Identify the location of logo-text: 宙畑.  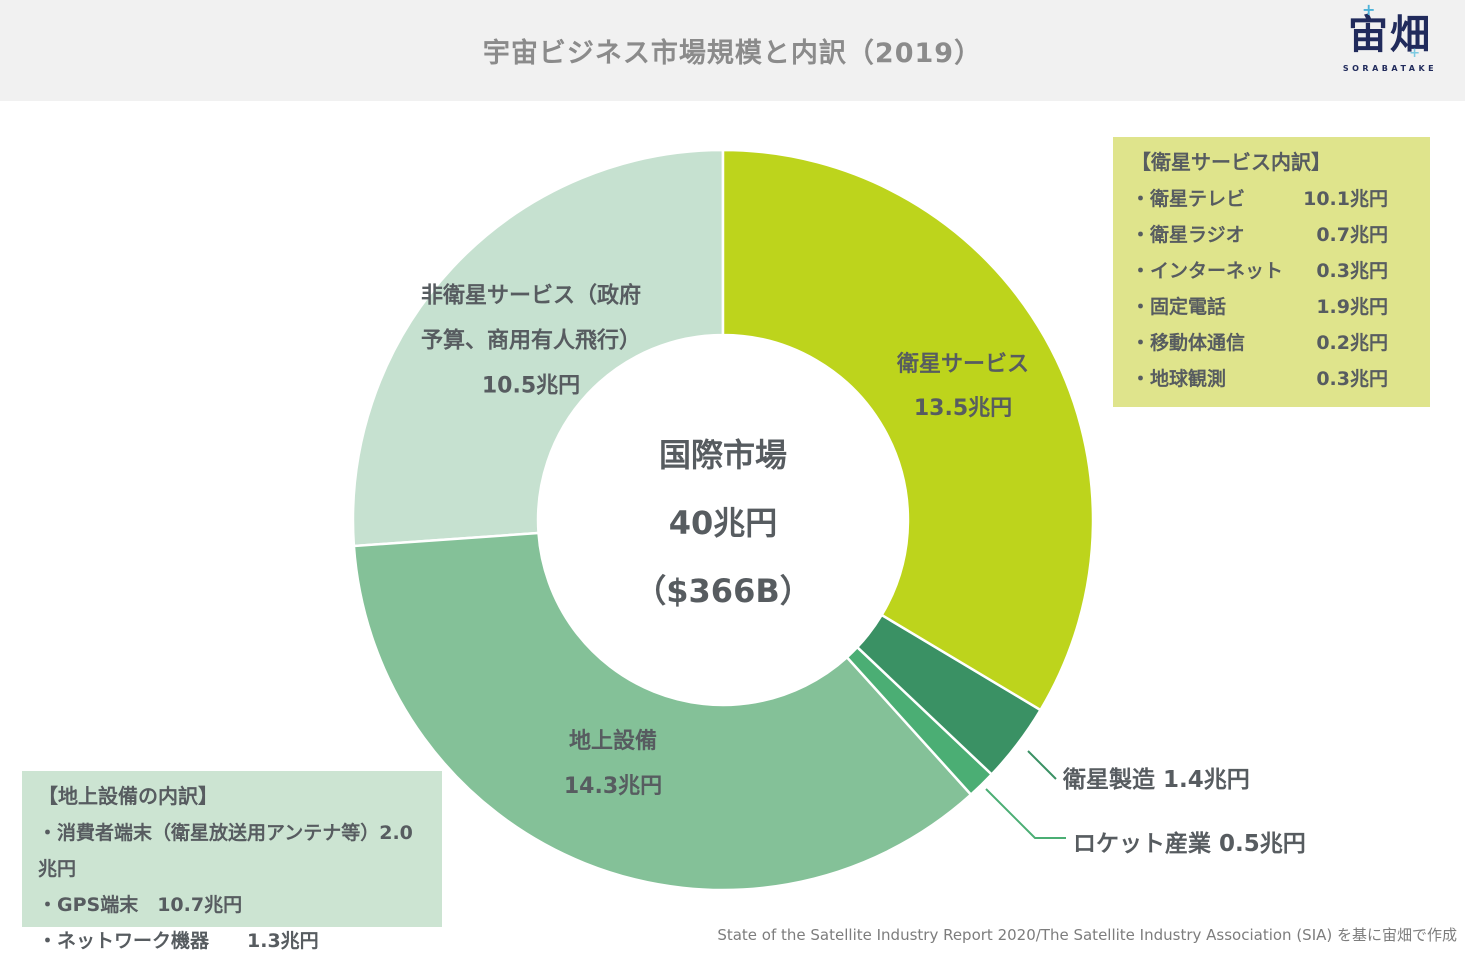
(1390, 35).